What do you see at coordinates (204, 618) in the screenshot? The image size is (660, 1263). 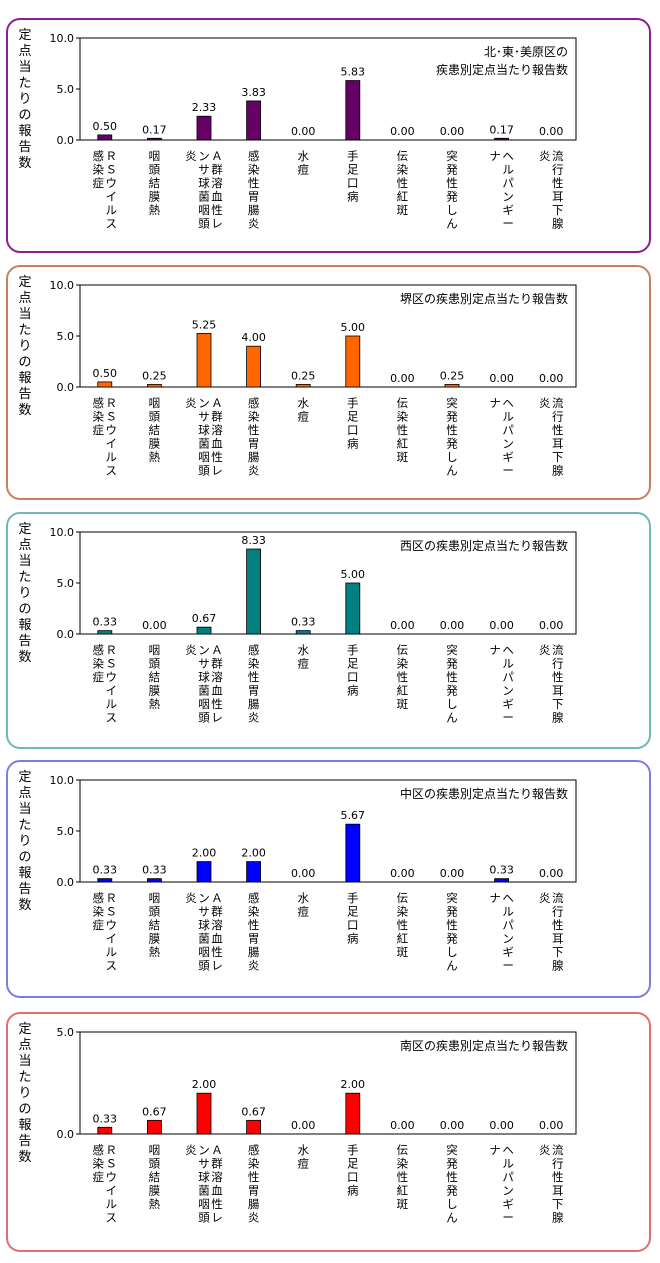 I see `bar-value-label: 0.67` at bounding box center [204, 618].